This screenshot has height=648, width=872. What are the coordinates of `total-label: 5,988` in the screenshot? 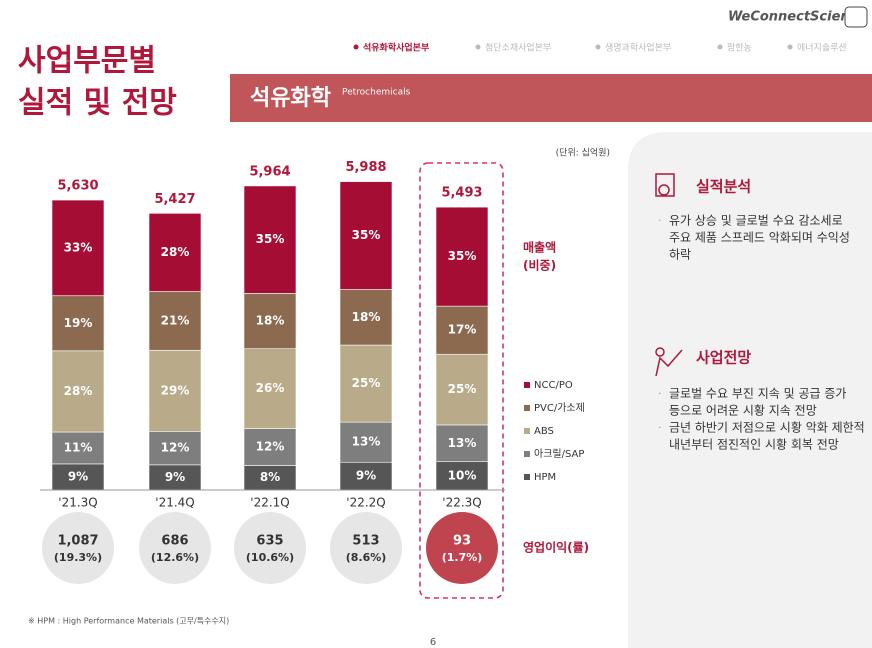 It's located at (365, 167).